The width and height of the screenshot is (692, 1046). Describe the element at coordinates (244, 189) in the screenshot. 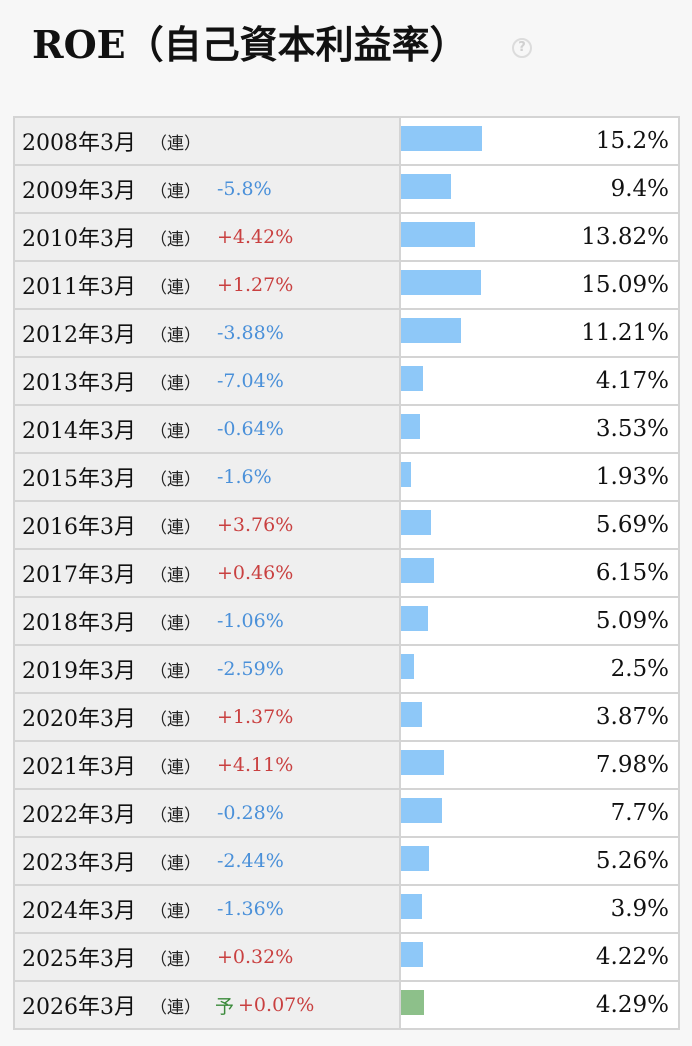

I see `change-value: -5.8%` at that location.